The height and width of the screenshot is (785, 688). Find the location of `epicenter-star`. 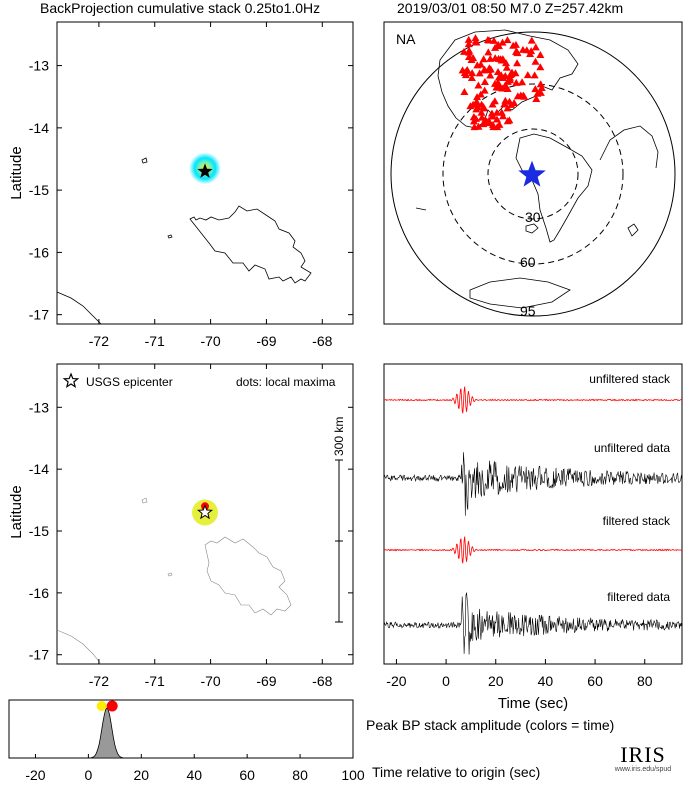

epicenter-star is located at coordinates (205, 170).